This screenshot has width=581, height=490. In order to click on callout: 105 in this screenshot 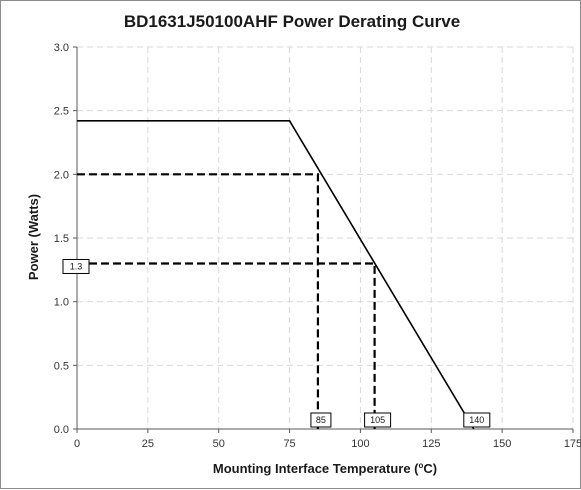, I will do `click(378, 420)`.